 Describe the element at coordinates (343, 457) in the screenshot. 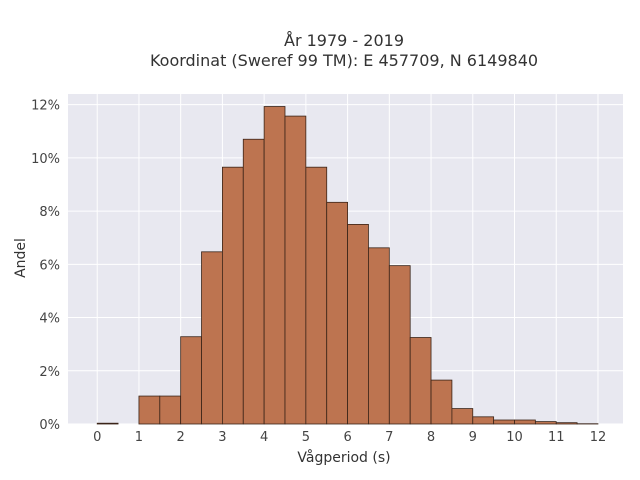

I see `x-axis-title: Vågperiod (s)` at that location.